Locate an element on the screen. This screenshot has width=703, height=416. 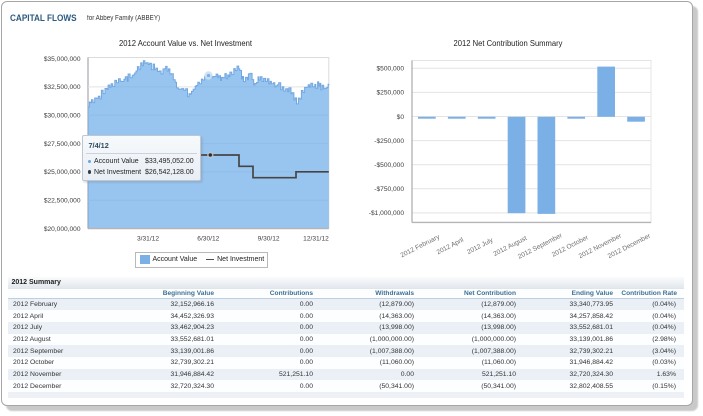
svg-text: $20,000,000 is located at coordinates (62, 229).